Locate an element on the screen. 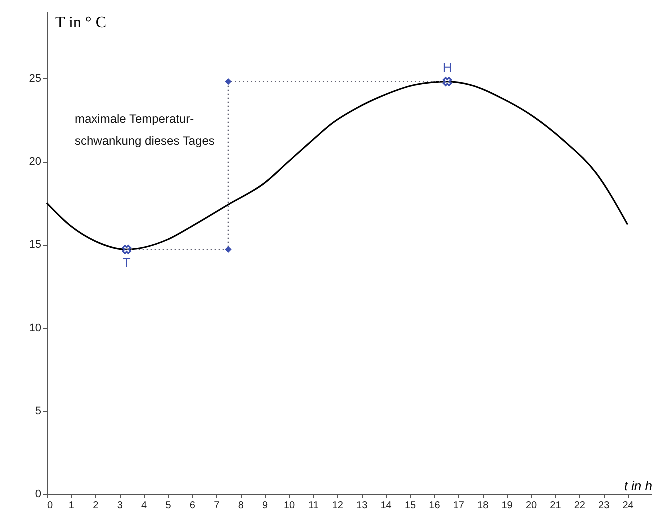 This screenshot has height=531, width=659. y-tick-label: 5 is located at coordinates (38, 411).